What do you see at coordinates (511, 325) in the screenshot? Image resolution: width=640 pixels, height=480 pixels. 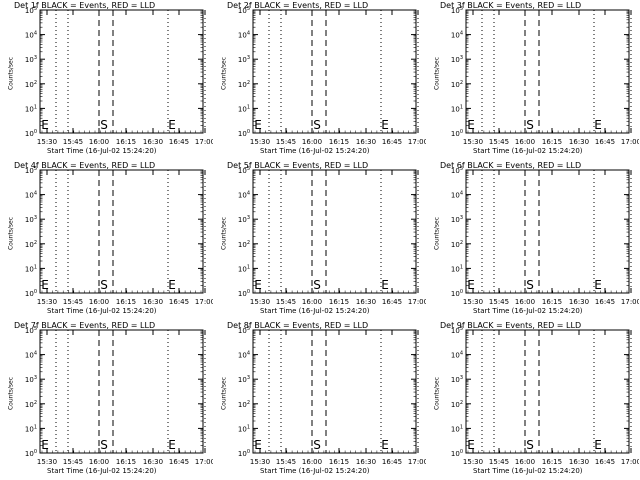 I see `plot-title: Det 9f BLACK = Events, RED = LLD` at bounding box center [511, 325].